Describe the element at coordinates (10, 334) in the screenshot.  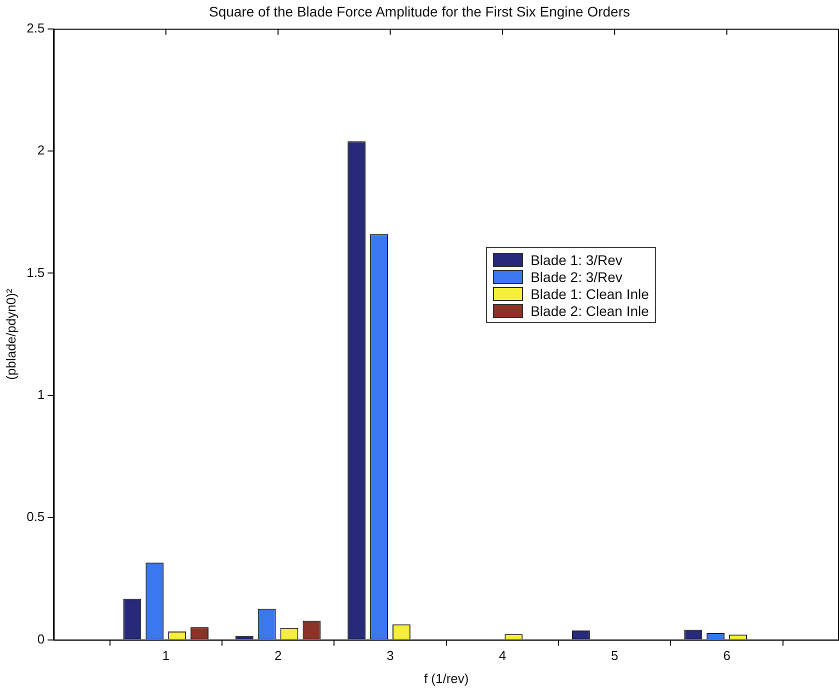
I see `y-axis-title: (pblade/pdyn0)²` at that location.